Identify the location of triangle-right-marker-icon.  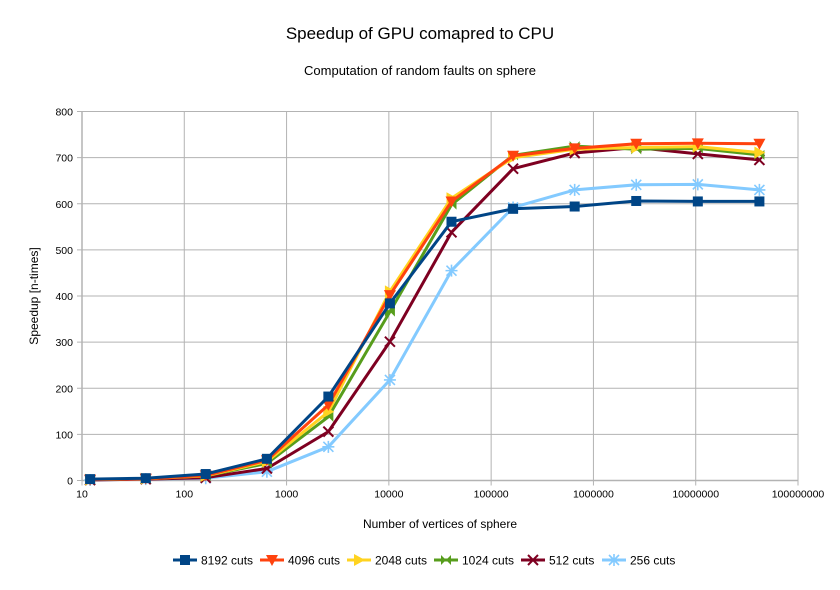
(760, 152).